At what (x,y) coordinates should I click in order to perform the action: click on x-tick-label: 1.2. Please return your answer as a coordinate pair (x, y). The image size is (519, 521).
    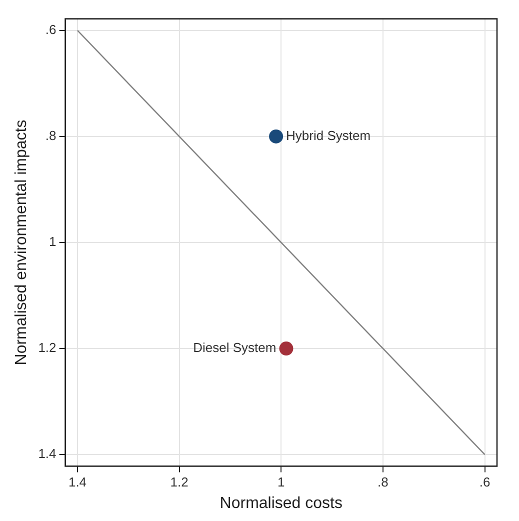
    Looking at the image, I should click on (179, 482).